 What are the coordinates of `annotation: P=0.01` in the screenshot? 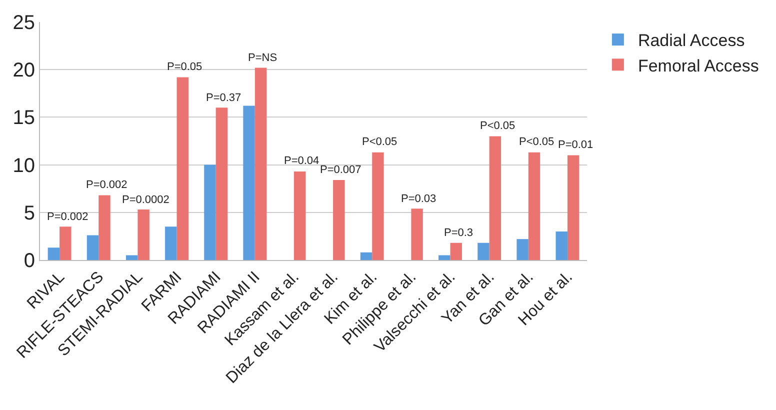 It's located at (576, 145).